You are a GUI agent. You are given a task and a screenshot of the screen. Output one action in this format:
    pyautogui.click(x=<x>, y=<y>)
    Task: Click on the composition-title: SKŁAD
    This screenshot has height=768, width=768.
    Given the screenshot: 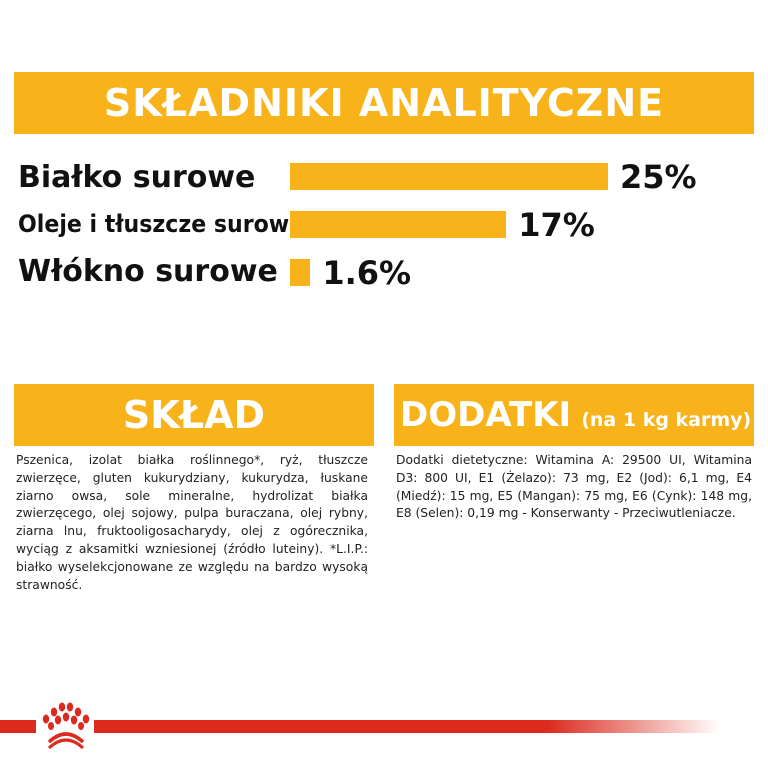 What is the action you would take?
    pyautogui.click(x=194, y=415)
    